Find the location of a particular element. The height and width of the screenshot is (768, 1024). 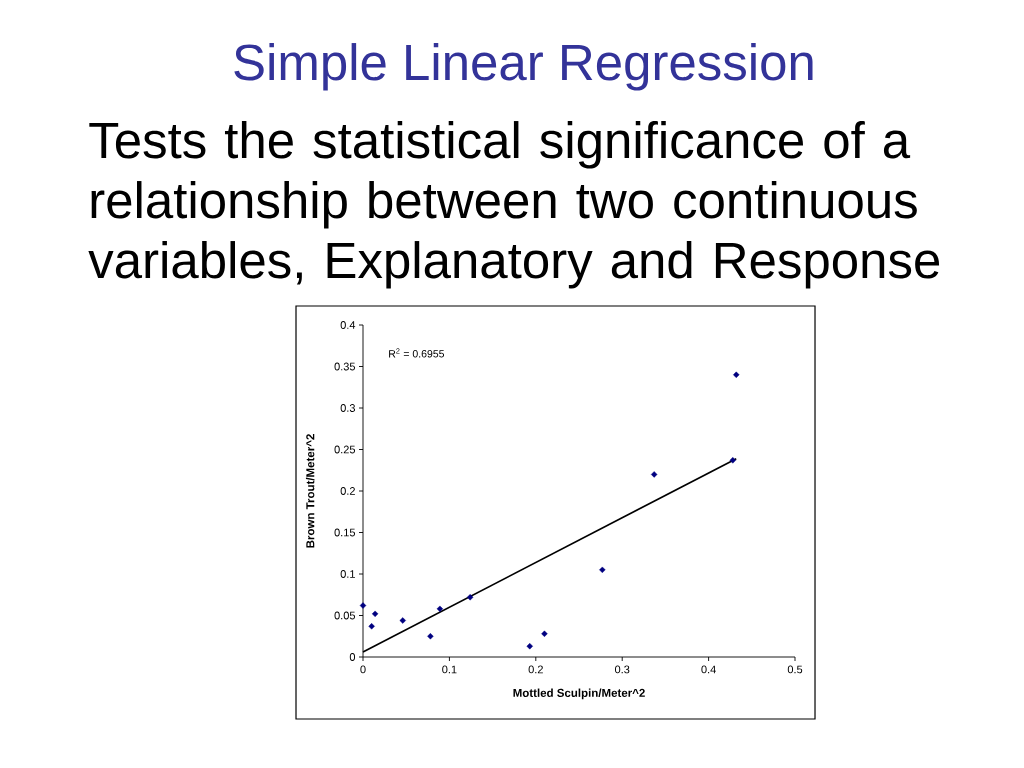

y-tick-label: 0.05 is located at coordinates (345, 615).